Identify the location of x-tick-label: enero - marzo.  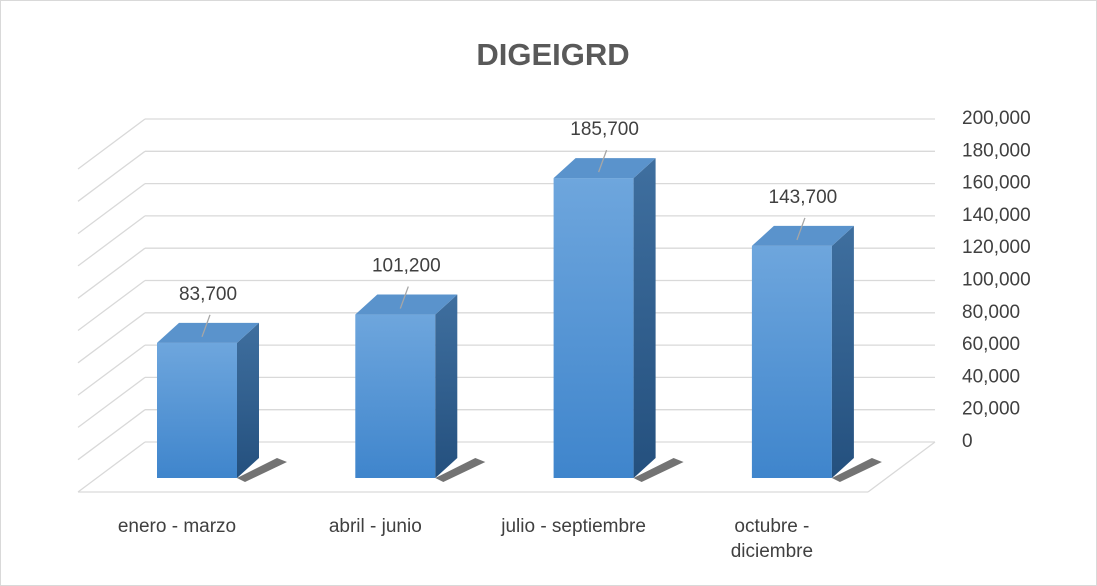
(177, 526).